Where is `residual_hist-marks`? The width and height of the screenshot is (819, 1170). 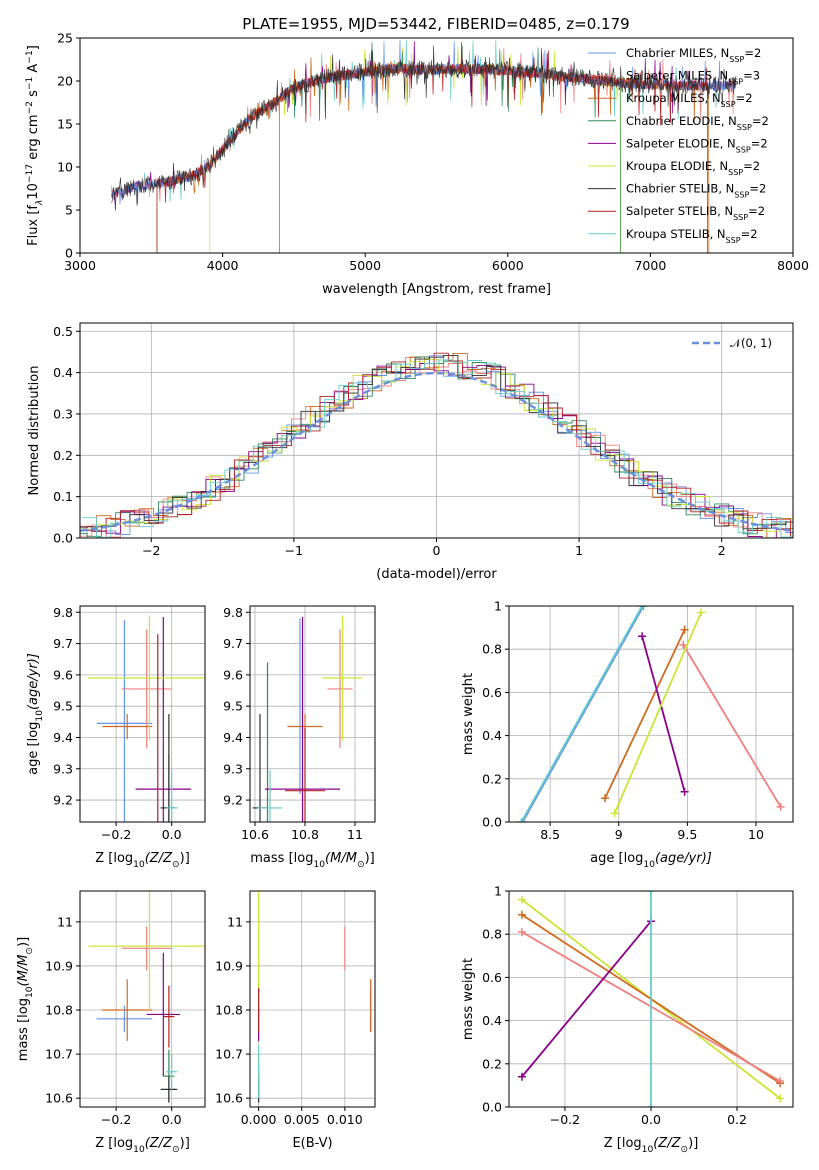 residual_hist-marks is located at coordinates (436, 445).